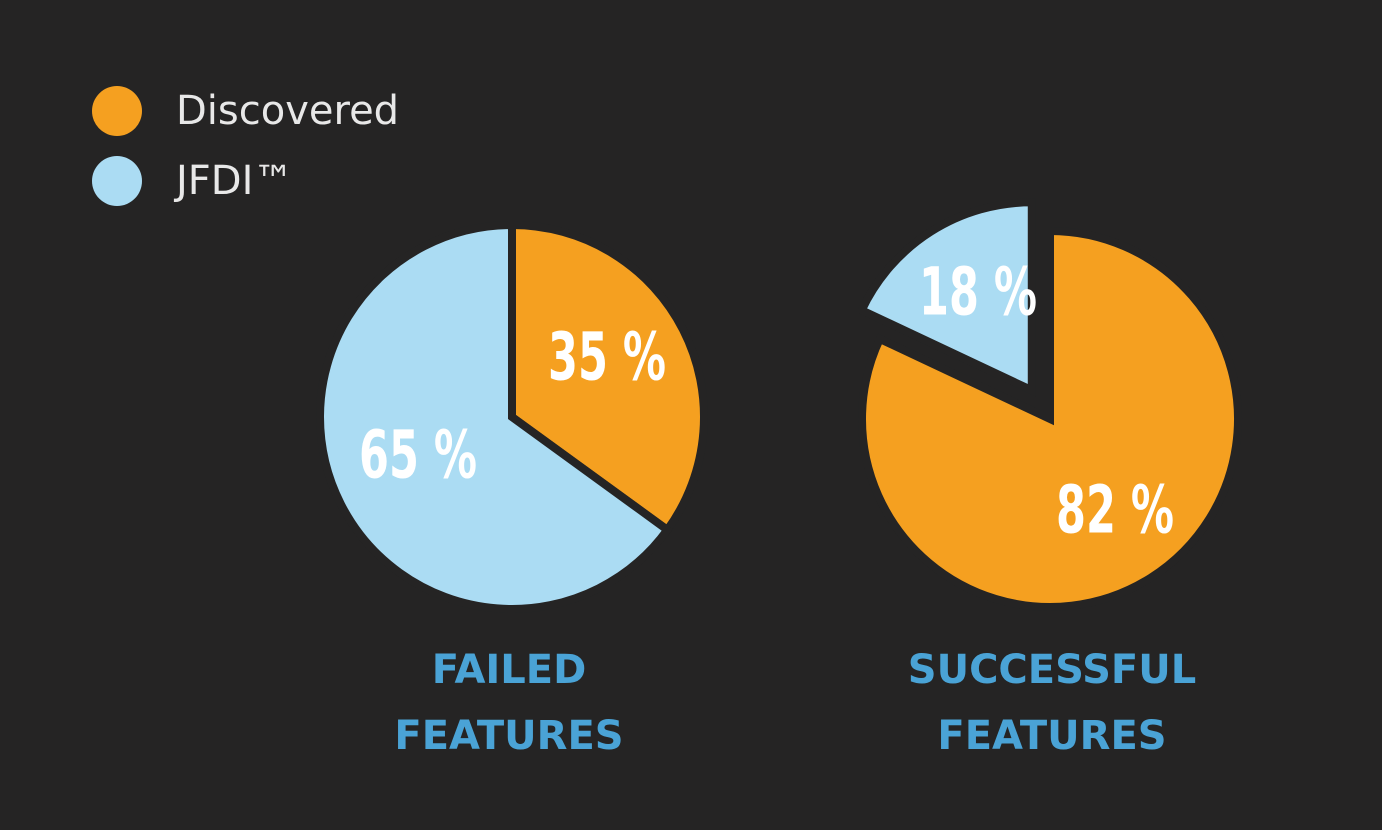 The height and width of the screenshot is (830, 1382). What do you see at coordinates (509, 736) in the screenshot?
I see `chart-title-failed-line-2: FEATURES` at bounding box center [509, 736].